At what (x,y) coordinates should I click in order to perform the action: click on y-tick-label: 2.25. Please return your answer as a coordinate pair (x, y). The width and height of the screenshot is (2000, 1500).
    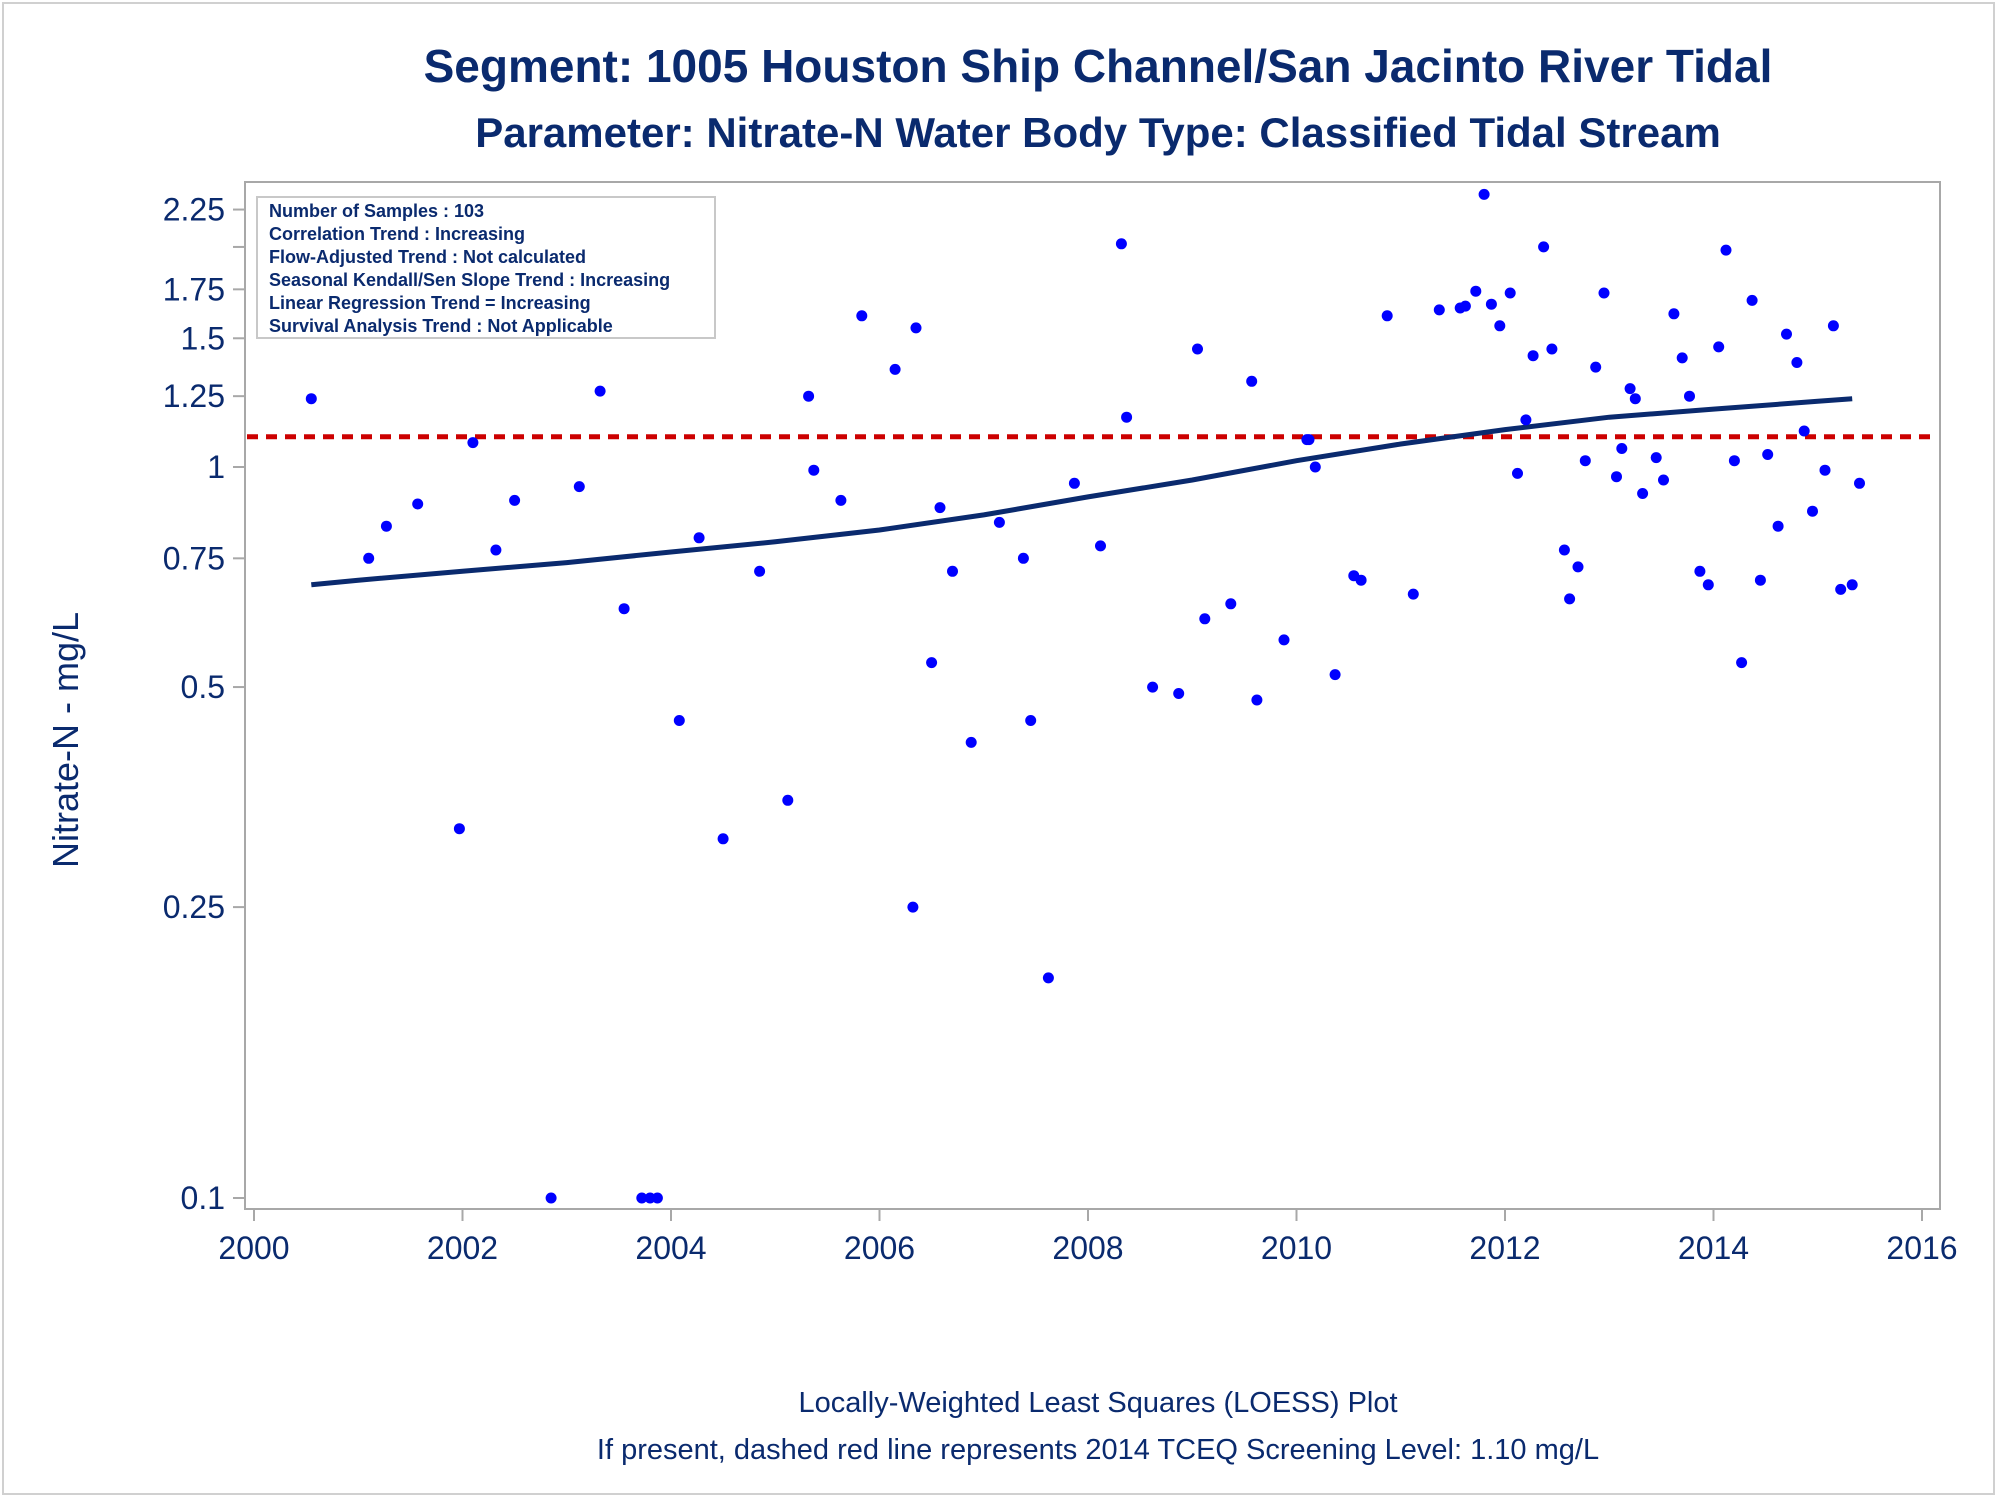
    Looking at the image, I should click on (194, 210).